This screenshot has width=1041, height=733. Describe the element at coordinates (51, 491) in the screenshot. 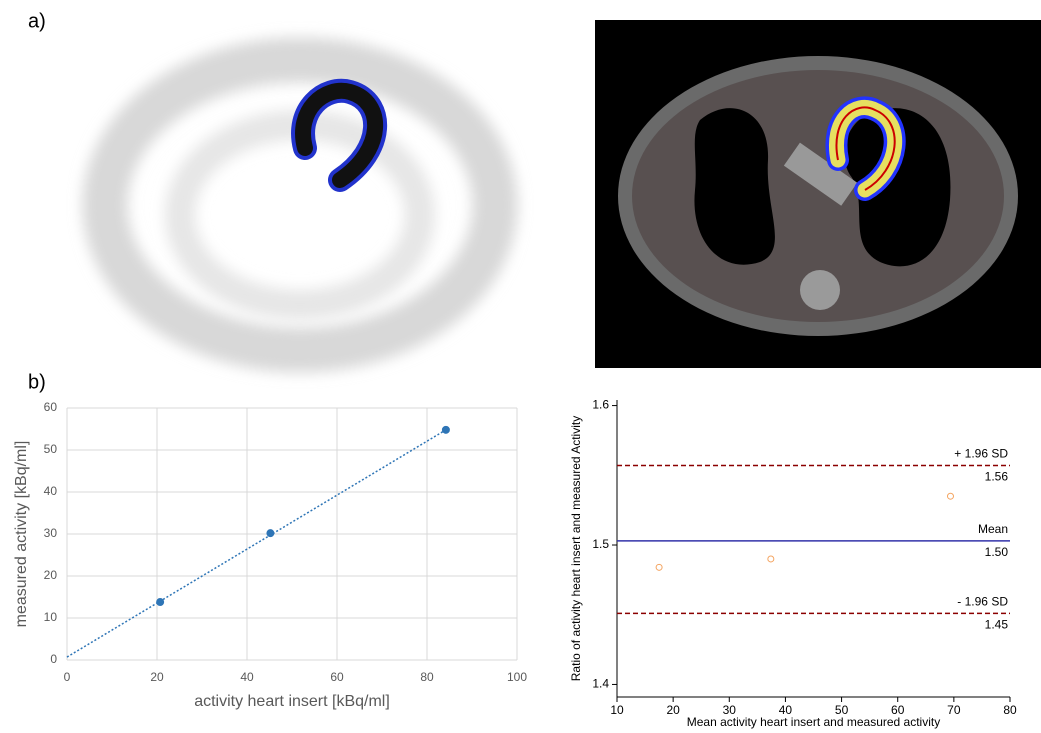

I see `y-tick-label: 40` at that location.